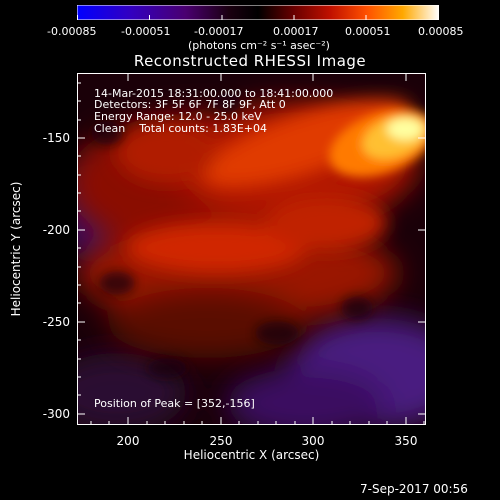 This screenshot has width=500, height=500. I want to click on detectors-text: Detectors: 3F 5F 6F 7F 8F 9F, Att 0, so click(190, 104).